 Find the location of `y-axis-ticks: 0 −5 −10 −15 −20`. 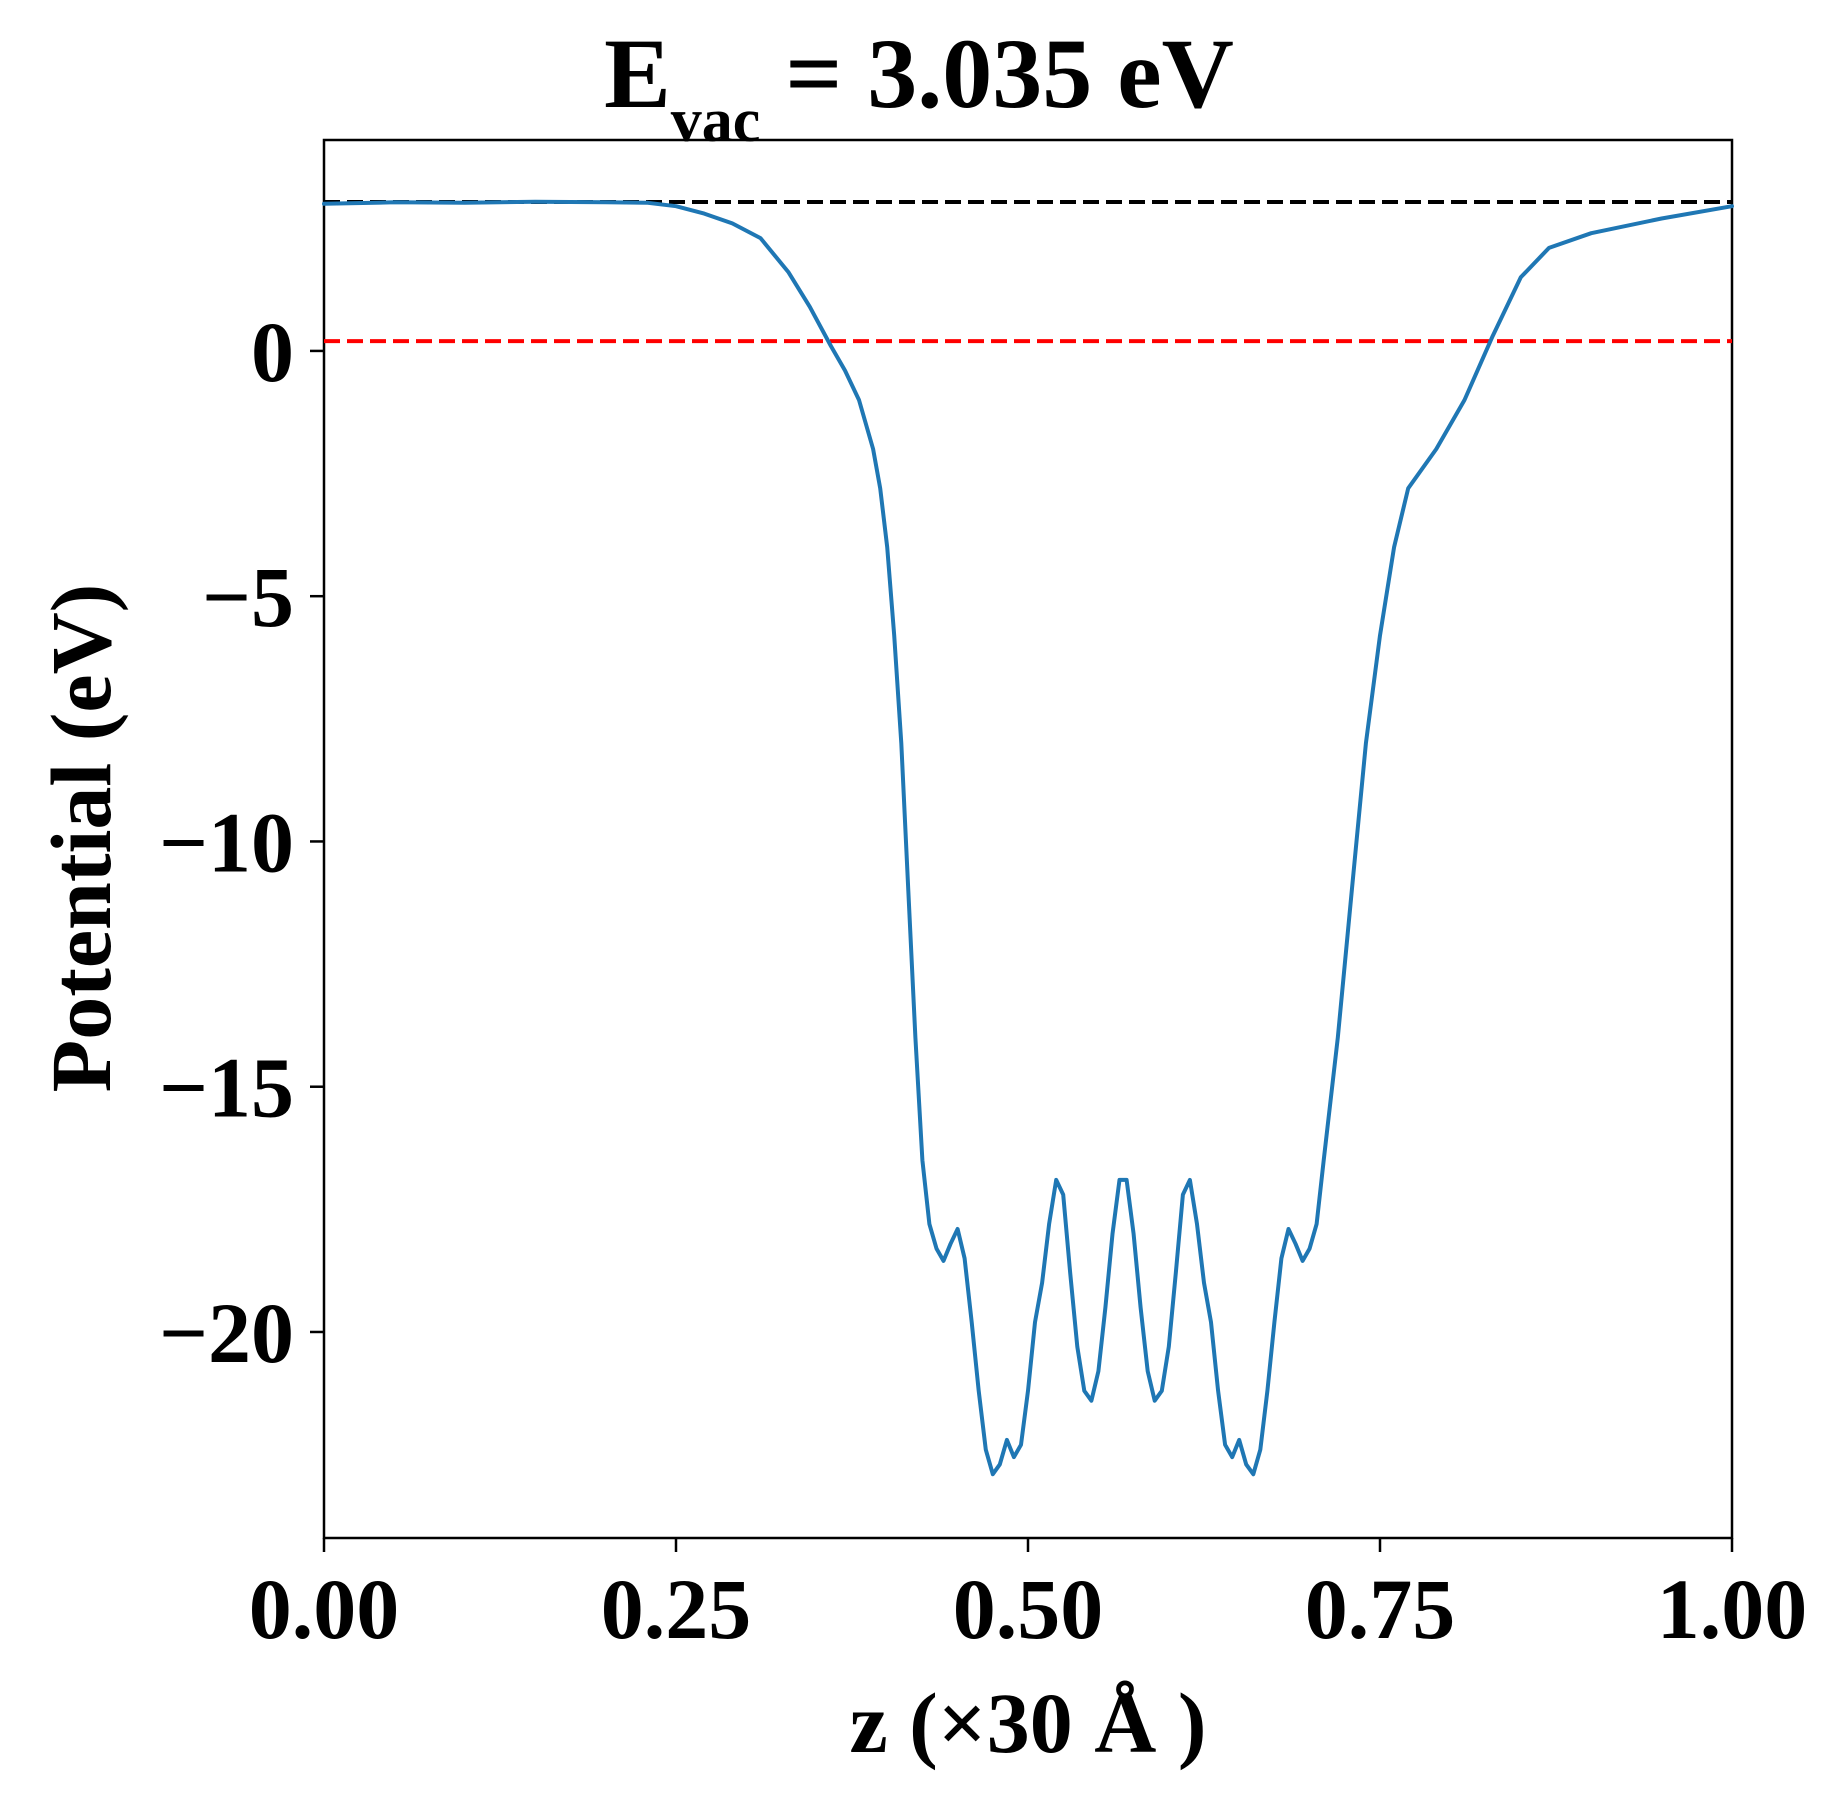

y-axis-ticks: 0 −5 −10 −15 −20 is located at coordinates (241, 842).